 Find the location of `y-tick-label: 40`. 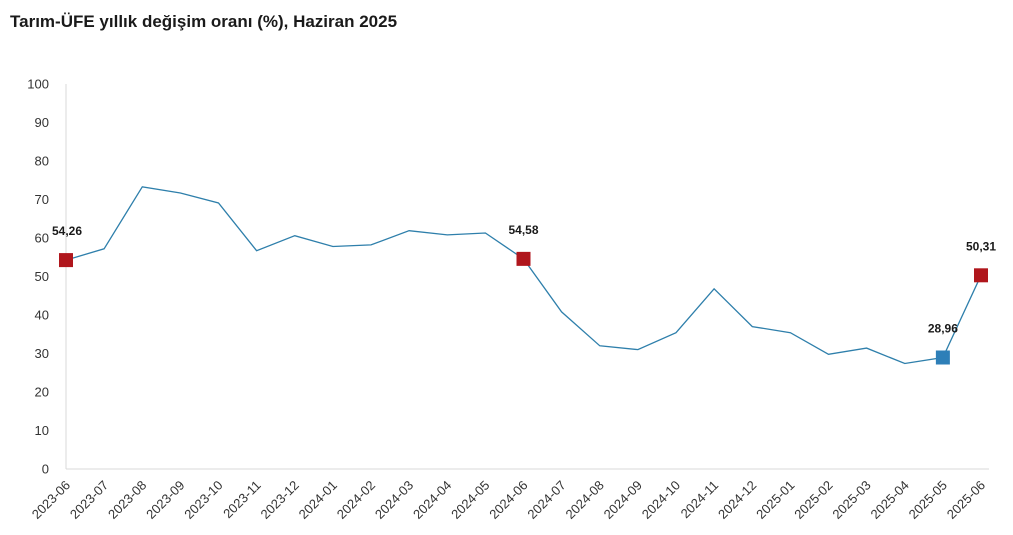

y-tick-label: 40 is located at coordinates (42, 315).